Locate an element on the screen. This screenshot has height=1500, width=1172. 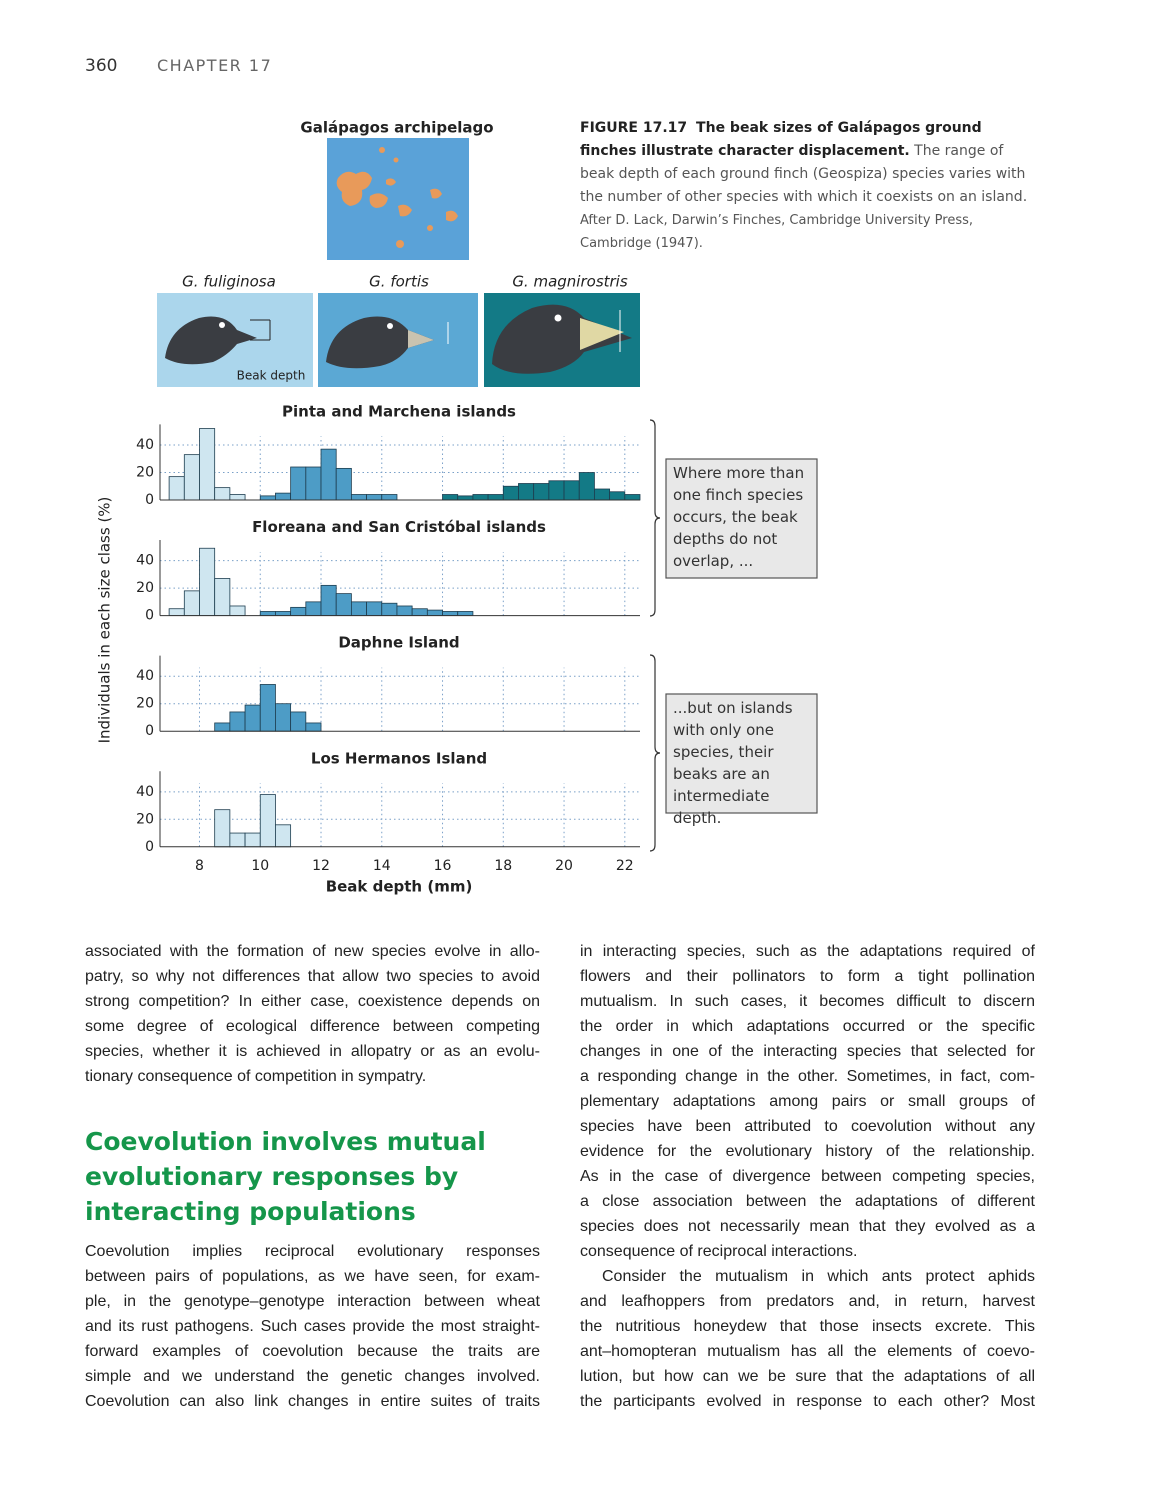
x-tick-label: 10 is located at coordinates (260, 866).